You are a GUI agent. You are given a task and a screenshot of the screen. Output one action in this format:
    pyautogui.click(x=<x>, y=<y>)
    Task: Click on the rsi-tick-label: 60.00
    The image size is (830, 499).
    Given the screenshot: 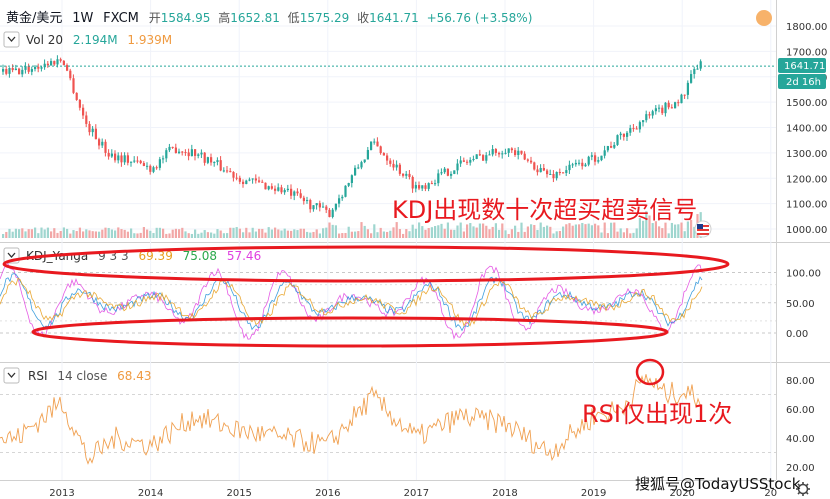 What is the action you would take?
    pyautogui.click(x=800, y=410)
    